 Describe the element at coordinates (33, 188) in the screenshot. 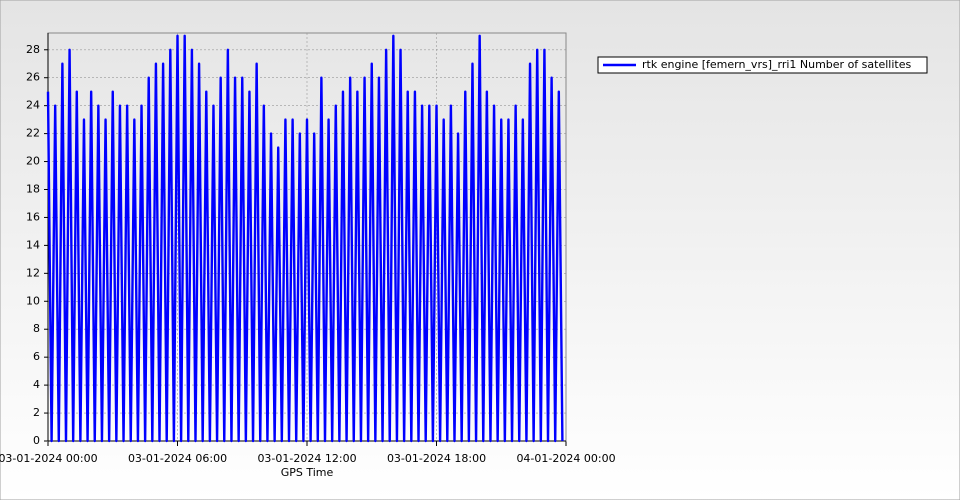

I see `y-tick-label: 18` at that location.